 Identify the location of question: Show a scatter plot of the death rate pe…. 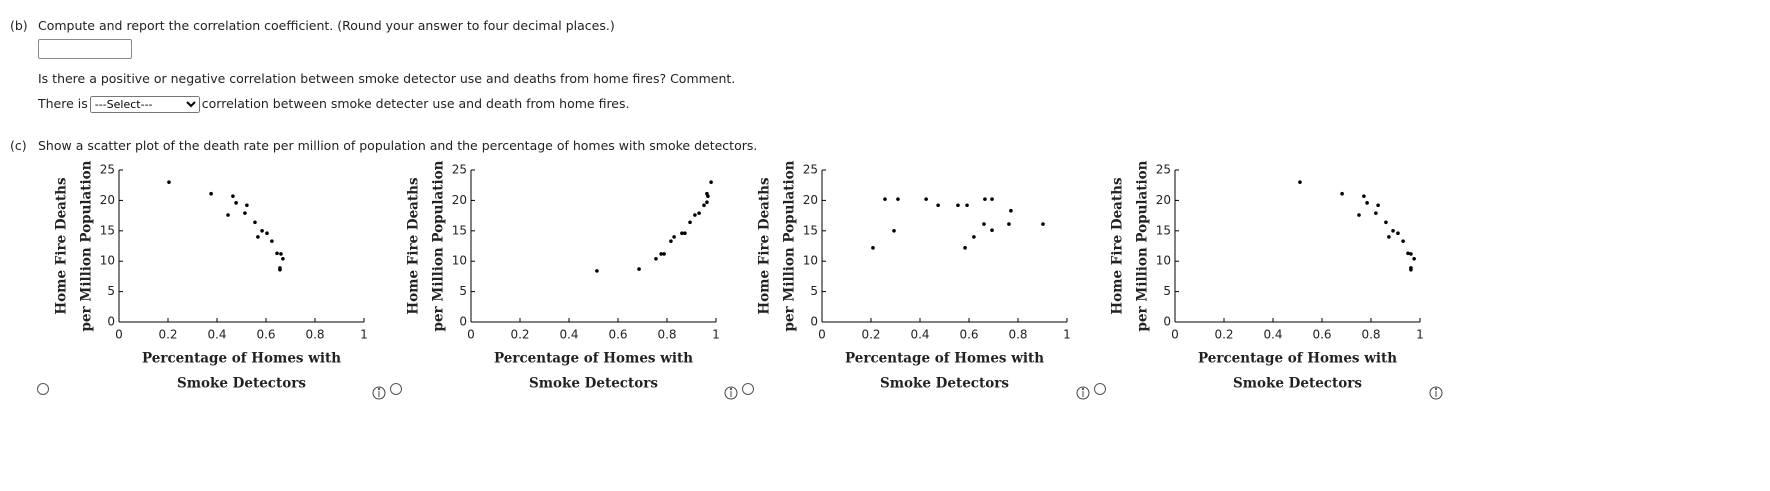
(398, 145).